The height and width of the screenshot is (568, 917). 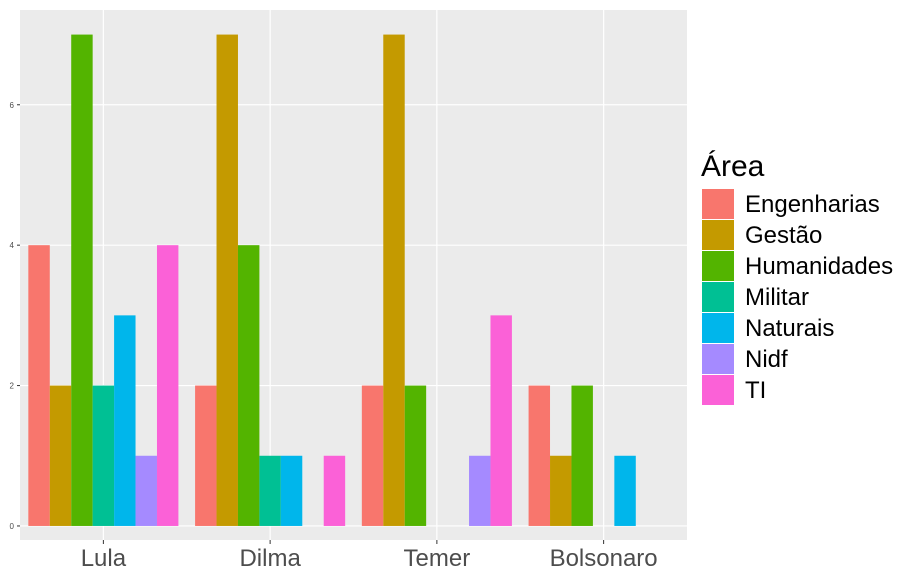 What do you see at coordinates (125, 420) in the screenshot?
I see `bar-naturais-lula` at bounding box center [125, 420].